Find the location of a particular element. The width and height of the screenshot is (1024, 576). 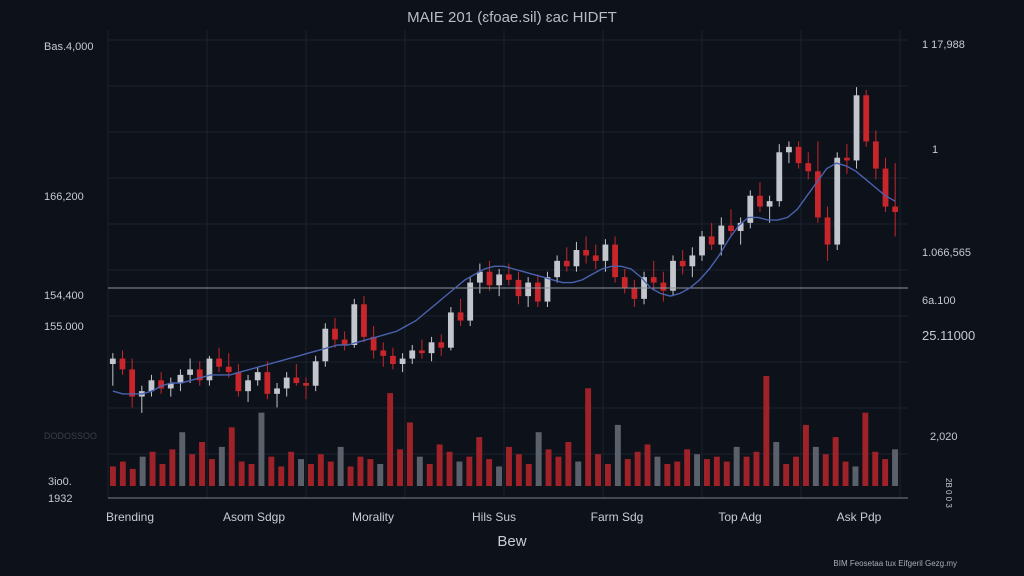

left-axis-label: Bas.4,000 is located at coordinates (69, 47).